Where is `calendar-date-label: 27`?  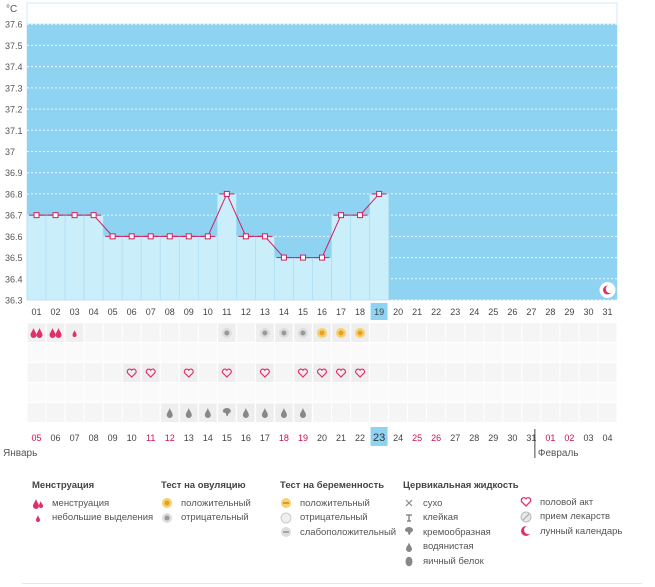 calendar-date-label: 27 is located at coordinates (455, 438).